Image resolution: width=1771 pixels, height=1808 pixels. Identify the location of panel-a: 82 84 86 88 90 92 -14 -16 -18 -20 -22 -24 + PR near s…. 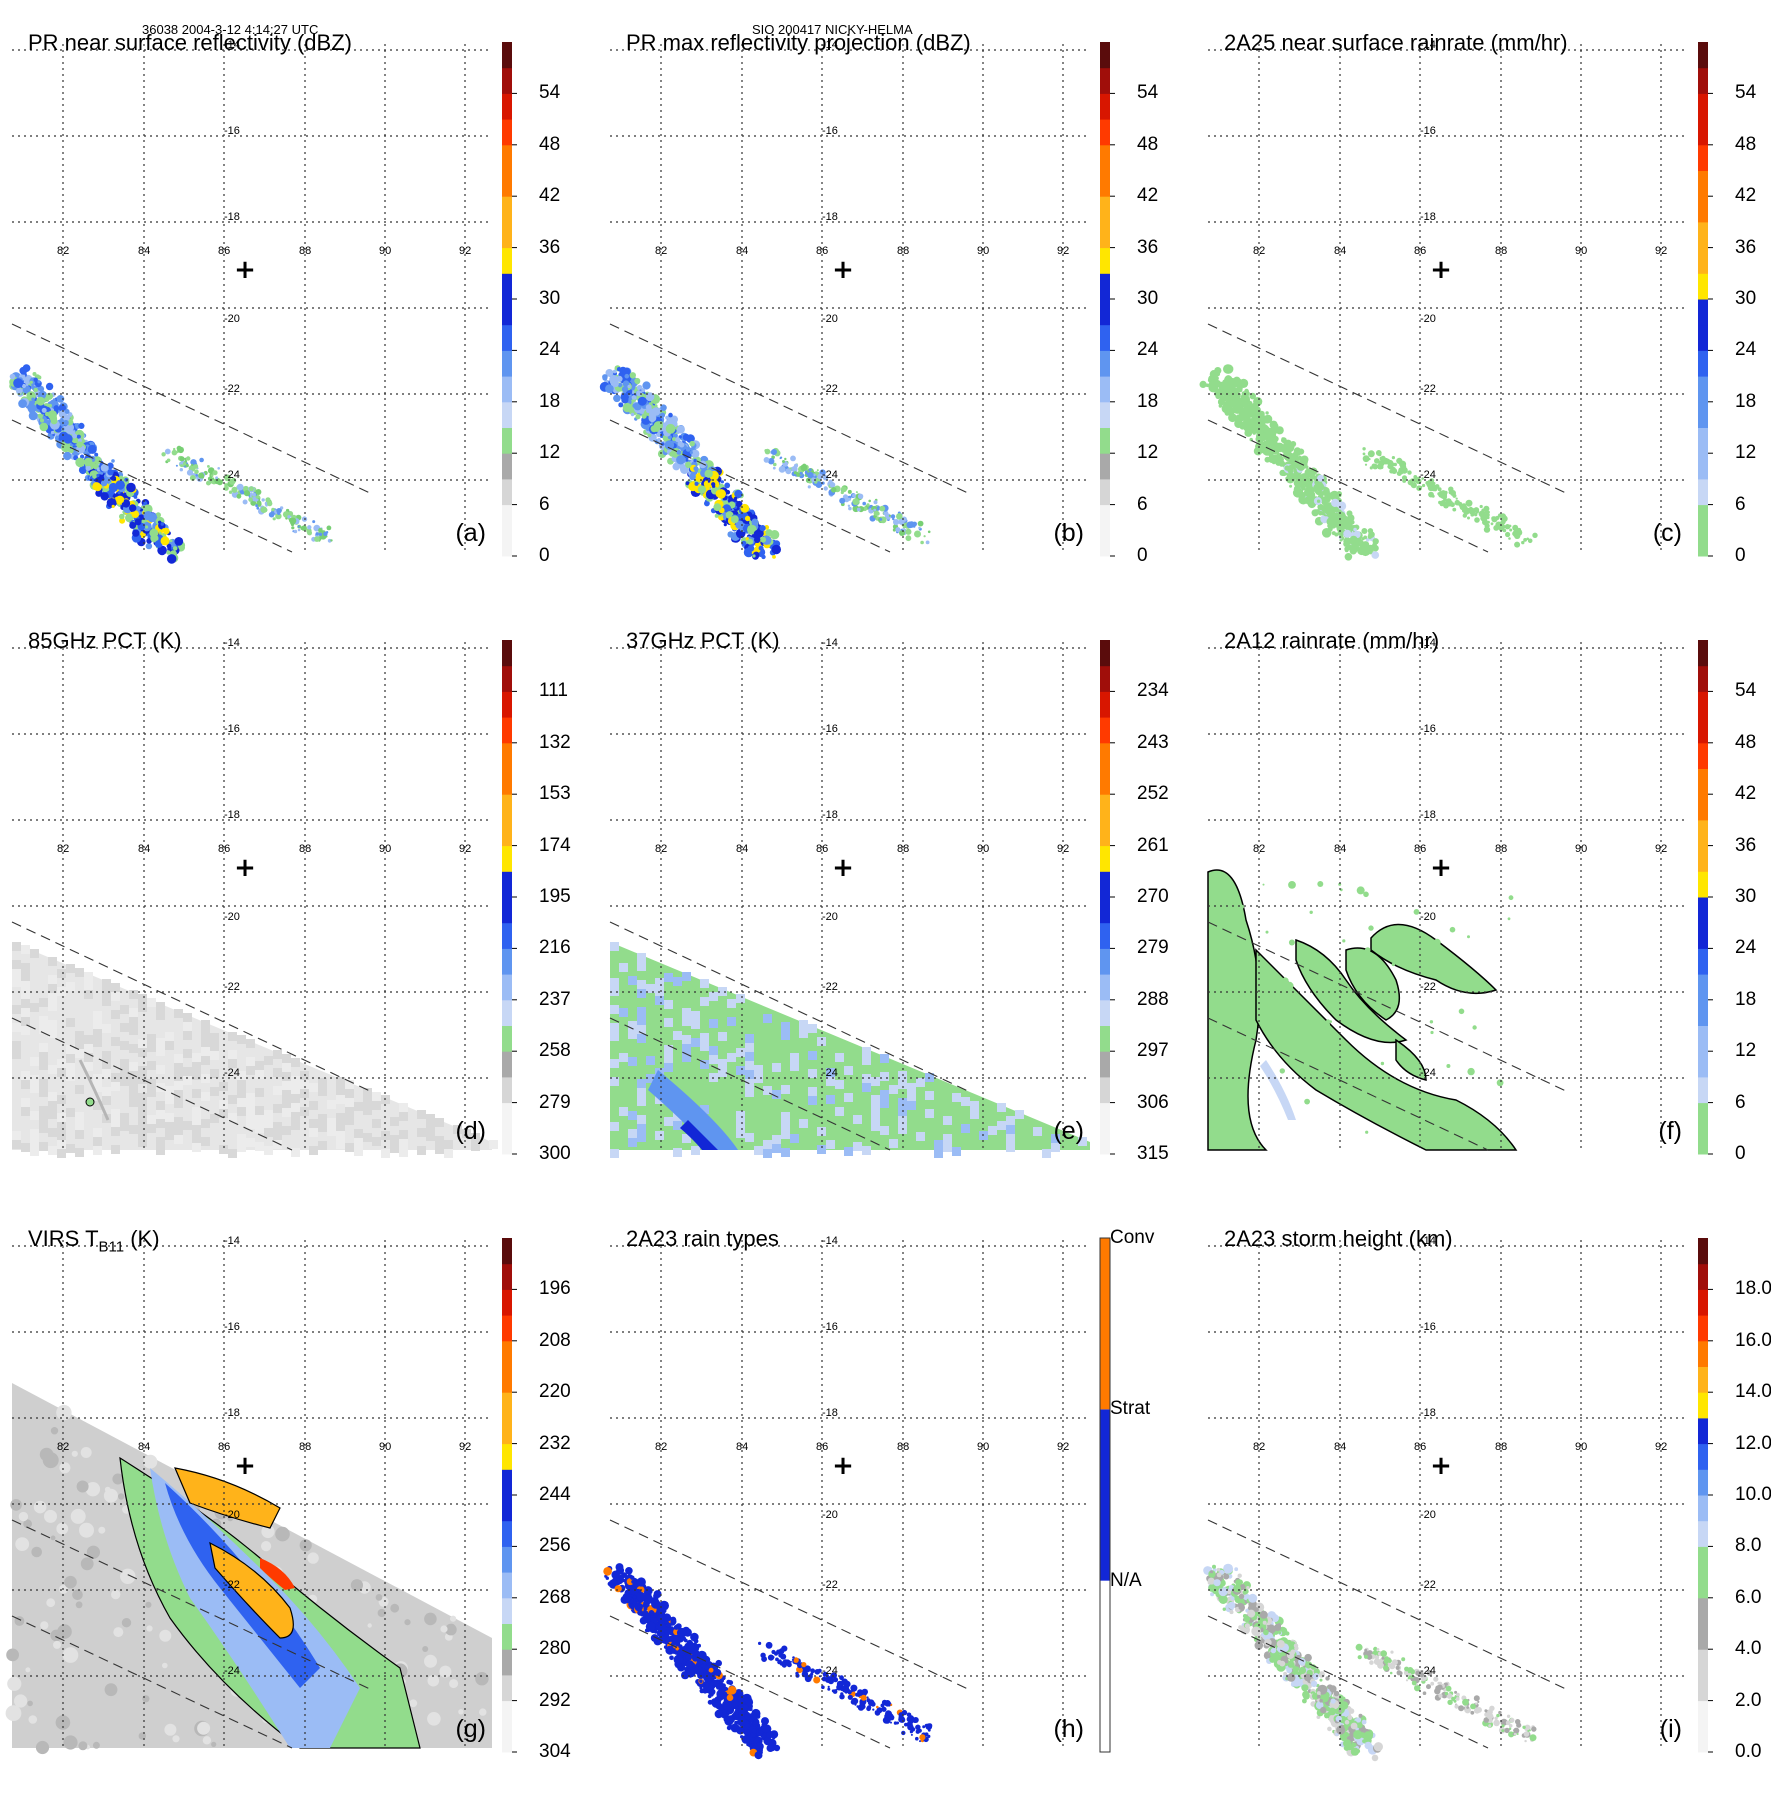
(299, 317).